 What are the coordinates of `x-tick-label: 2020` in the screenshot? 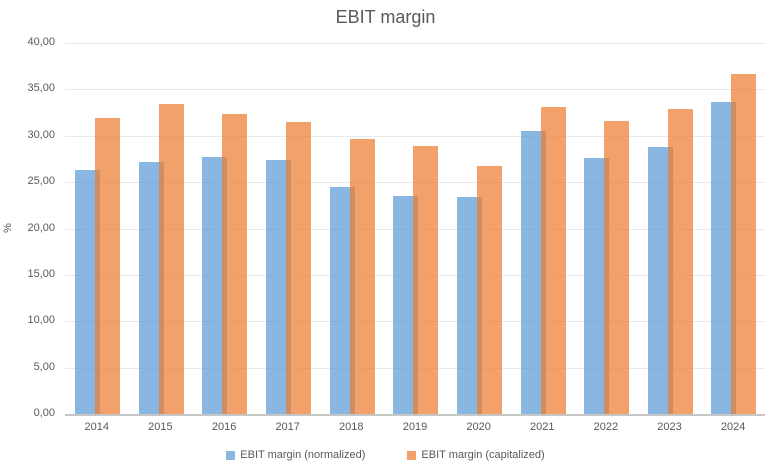 It's located at (478, 427).